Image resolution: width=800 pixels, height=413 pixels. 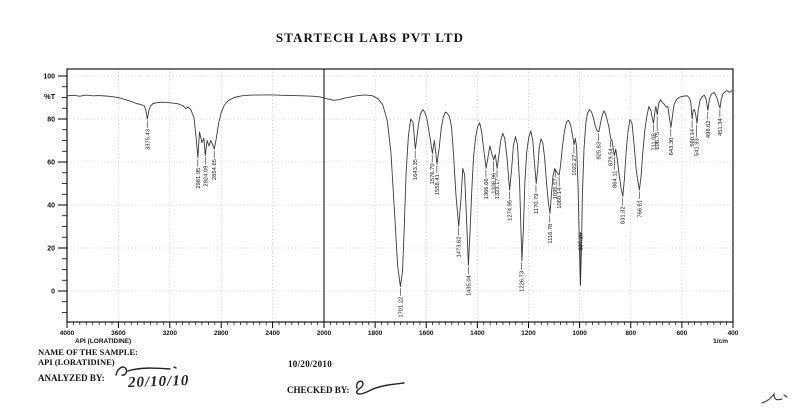 I want to click on corner-mark, so click(x=774, y=398).